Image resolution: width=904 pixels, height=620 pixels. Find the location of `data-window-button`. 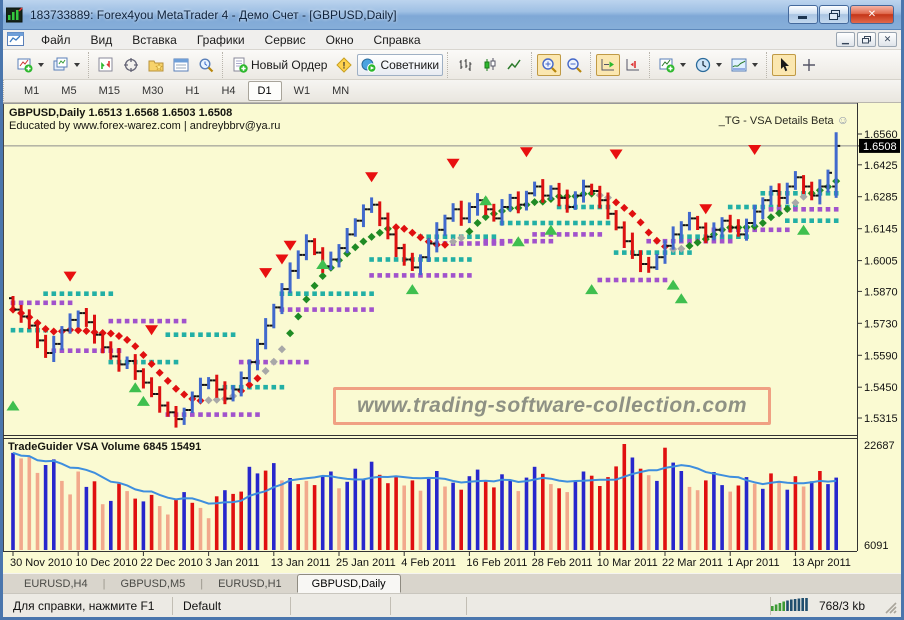

data-window-button is located at coordinates (131, 65).